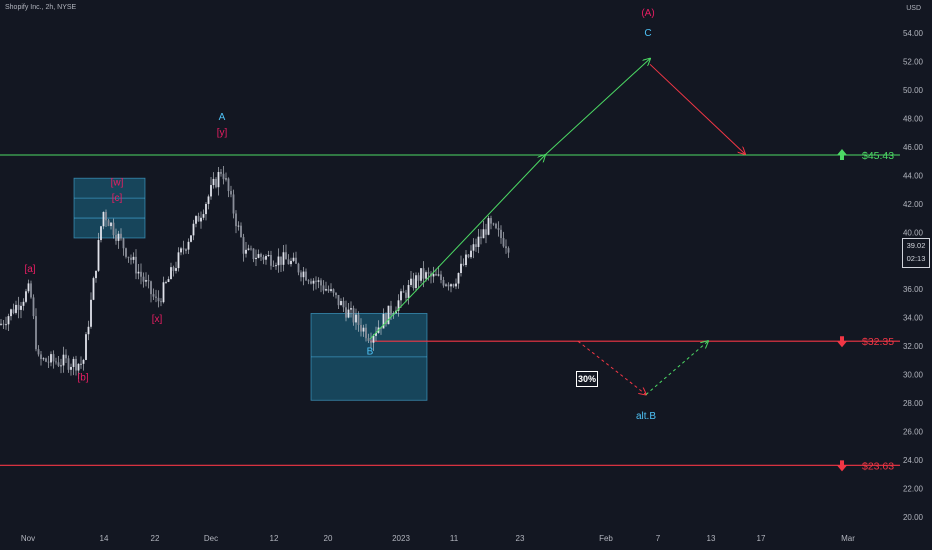 Image resolution: width=932 pixels, height=550 pixels. Describe the element at coordinates (676, 368) in the screenshot. I see `projection-alt-up` at that location.